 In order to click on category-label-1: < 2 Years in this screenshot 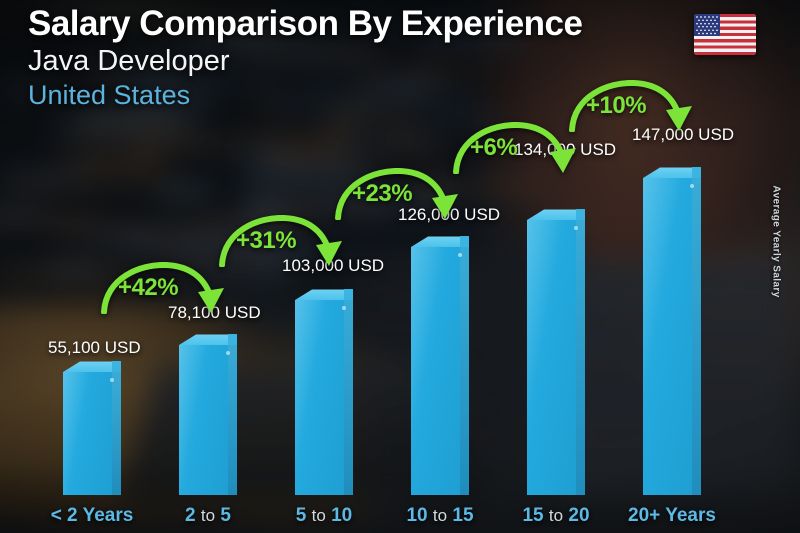, I will do `click(92, 515)`.